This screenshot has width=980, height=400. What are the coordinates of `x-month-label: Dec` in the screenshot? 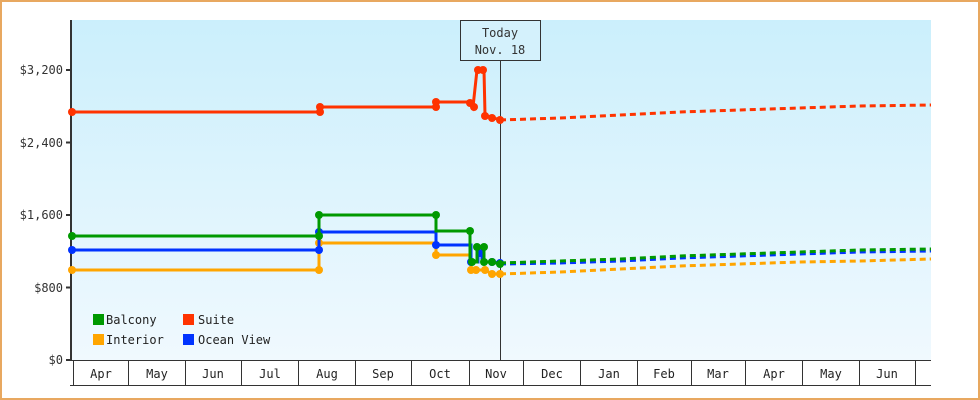 It's located at (552, 374).